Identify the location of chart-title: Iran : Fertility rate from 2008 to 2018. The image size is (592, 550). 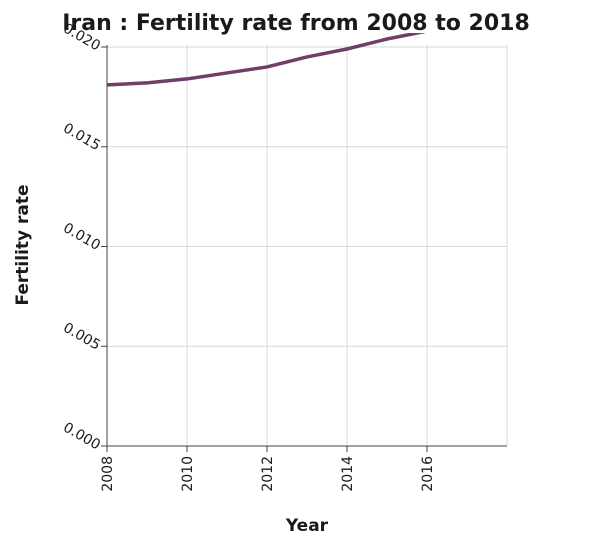
(296, 23).